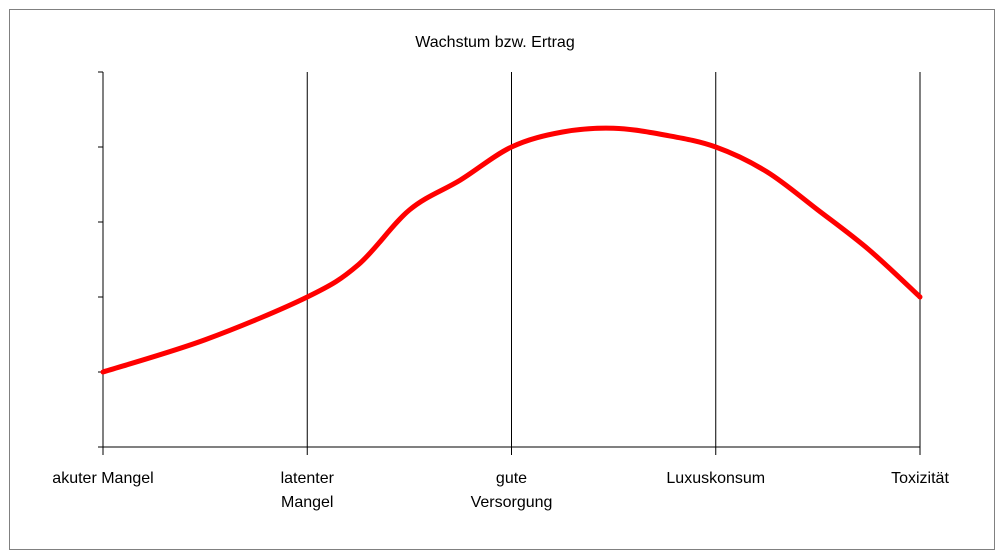  What do you see at coordinates (511, 490) in the screenshot?
I see `x-tick-label: gute Versorgung` at bounding box center [511, 490].